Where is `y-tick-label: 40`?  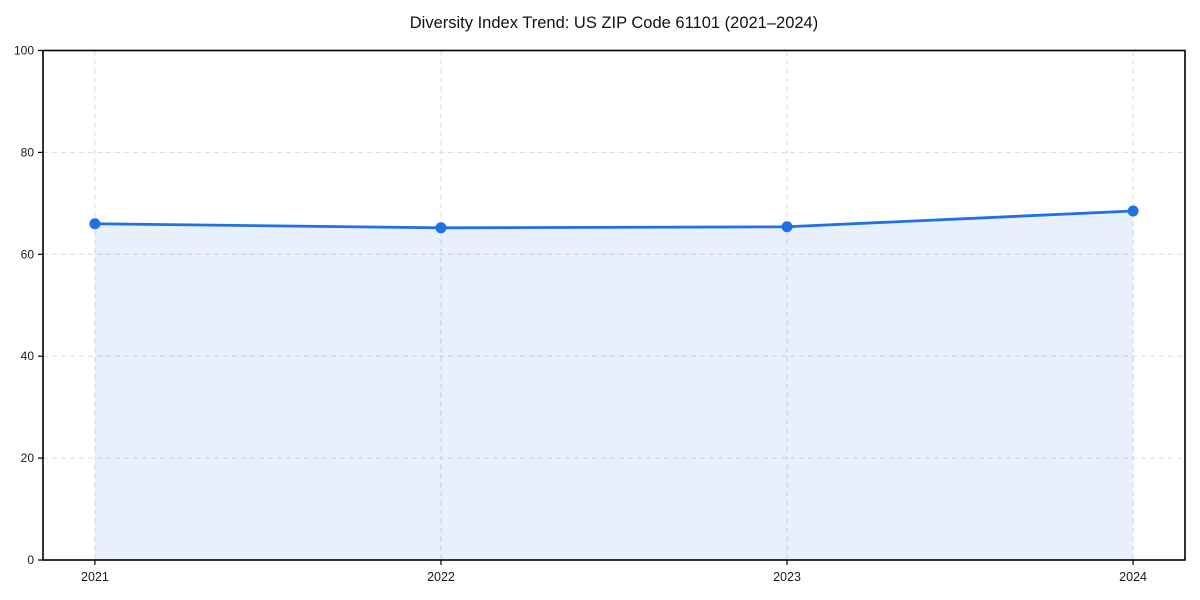
y-tick-label: 40 is located at coordinates (28, 356).